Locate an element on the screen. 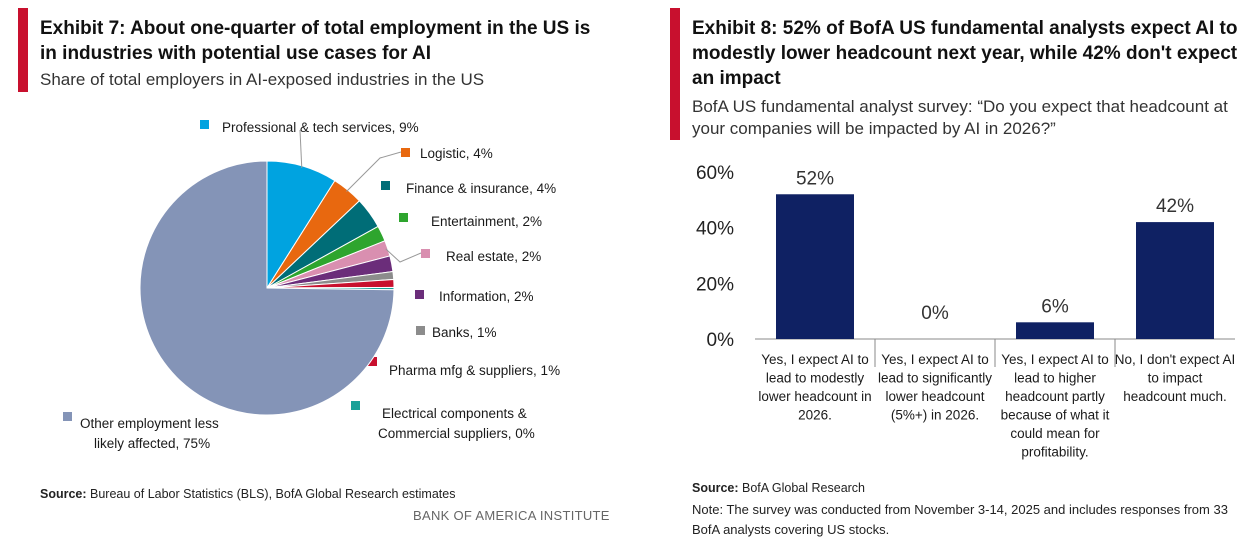 Image resolution: width=1253 pixels, height=546 pixels. exhibit-8-source: Source: BofA Global Research is located at coordinates (779, 488).